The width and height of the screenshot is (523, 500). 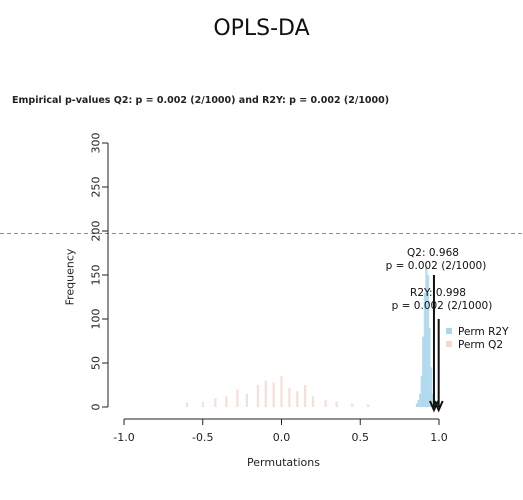 What do you see at coordinates (283, 462) in the screenshot?
I see `x-axis-label: Permutations` at bounding box center [283, 462].